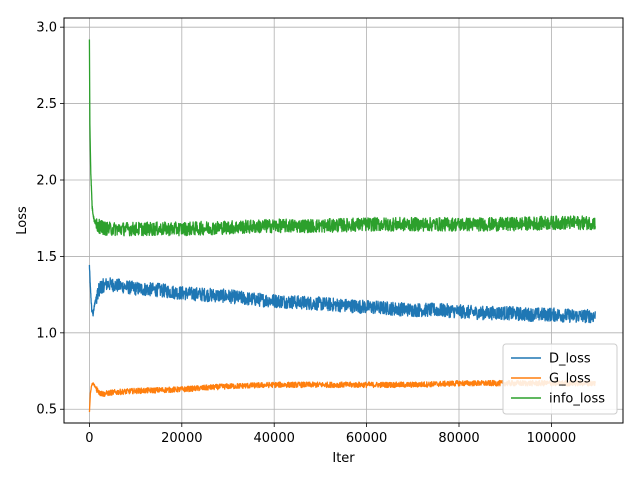 The image size is (640, 480). I want to click on x-tick-label: 0, so click(89, 438).